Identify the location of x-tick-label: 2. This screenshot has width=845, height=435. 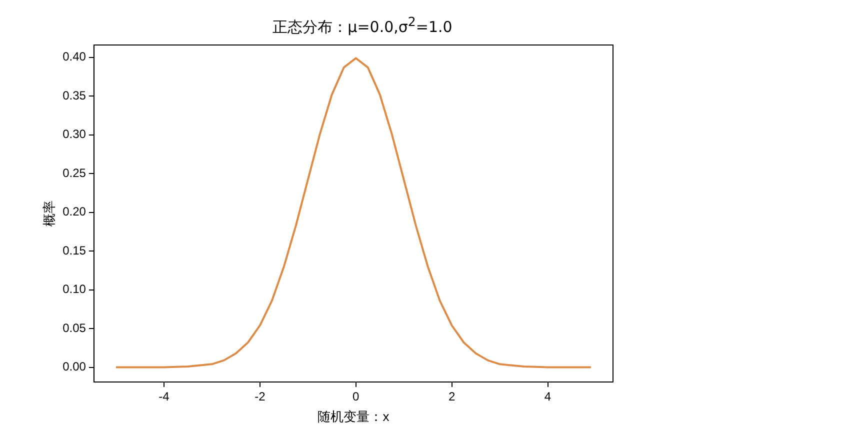
(452, 397).